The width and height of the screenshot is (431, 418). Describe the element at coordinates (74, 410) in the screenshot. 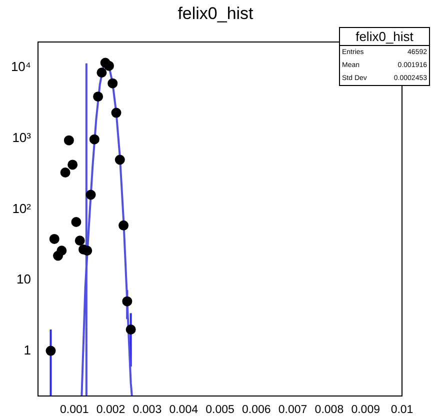

I see `x-tick-label: 0.001` at that location.